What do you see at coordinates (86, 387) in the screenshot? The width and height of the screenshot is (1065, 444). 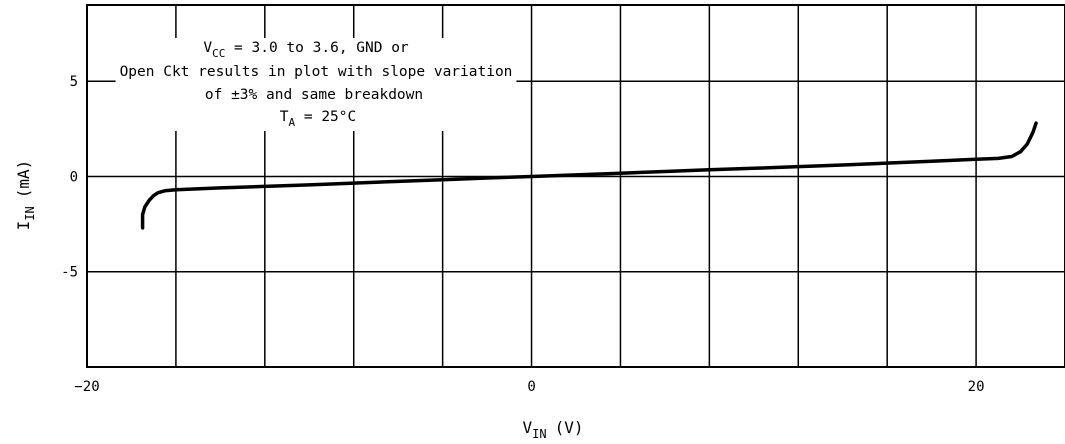 I see `x-tick-label: −20` at bounding box center [86, 387].